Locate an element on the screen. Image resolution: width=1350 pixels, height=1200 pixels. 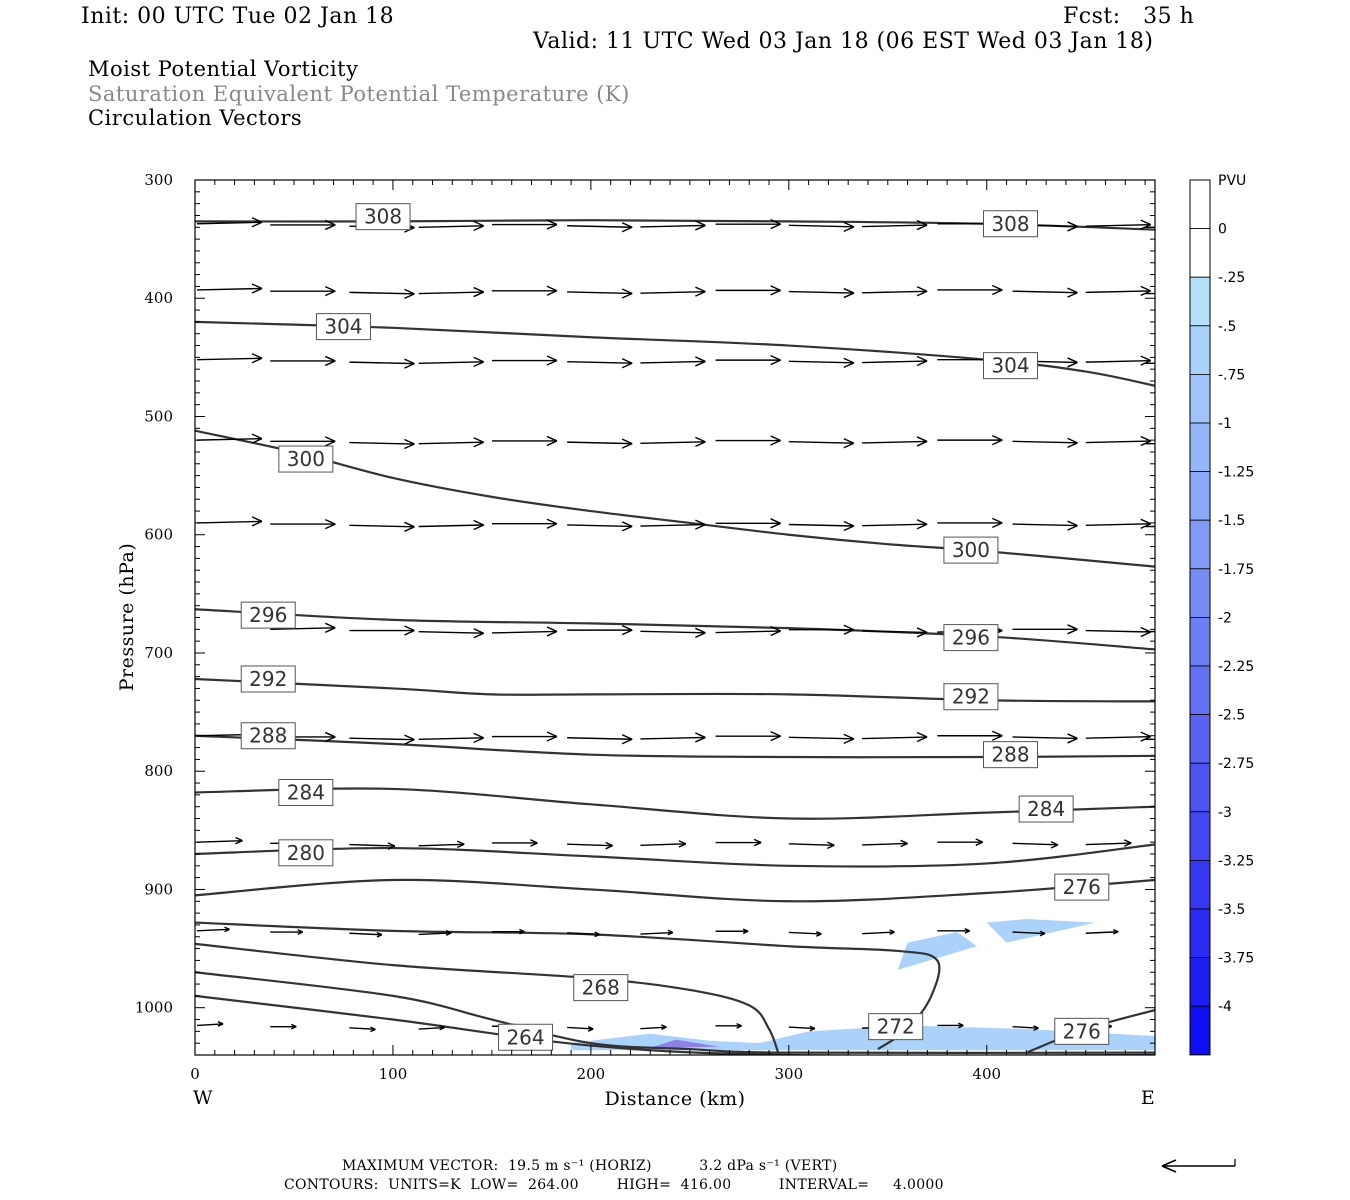
contour-label-284: 284 is located at coordinates (1046, 809).